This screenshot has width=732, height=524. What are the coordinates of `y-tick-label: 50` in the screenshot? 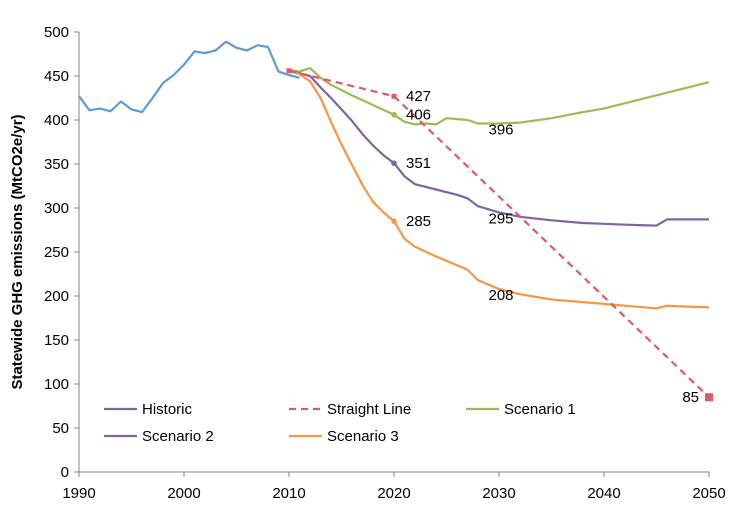 It's located at (60, 428).